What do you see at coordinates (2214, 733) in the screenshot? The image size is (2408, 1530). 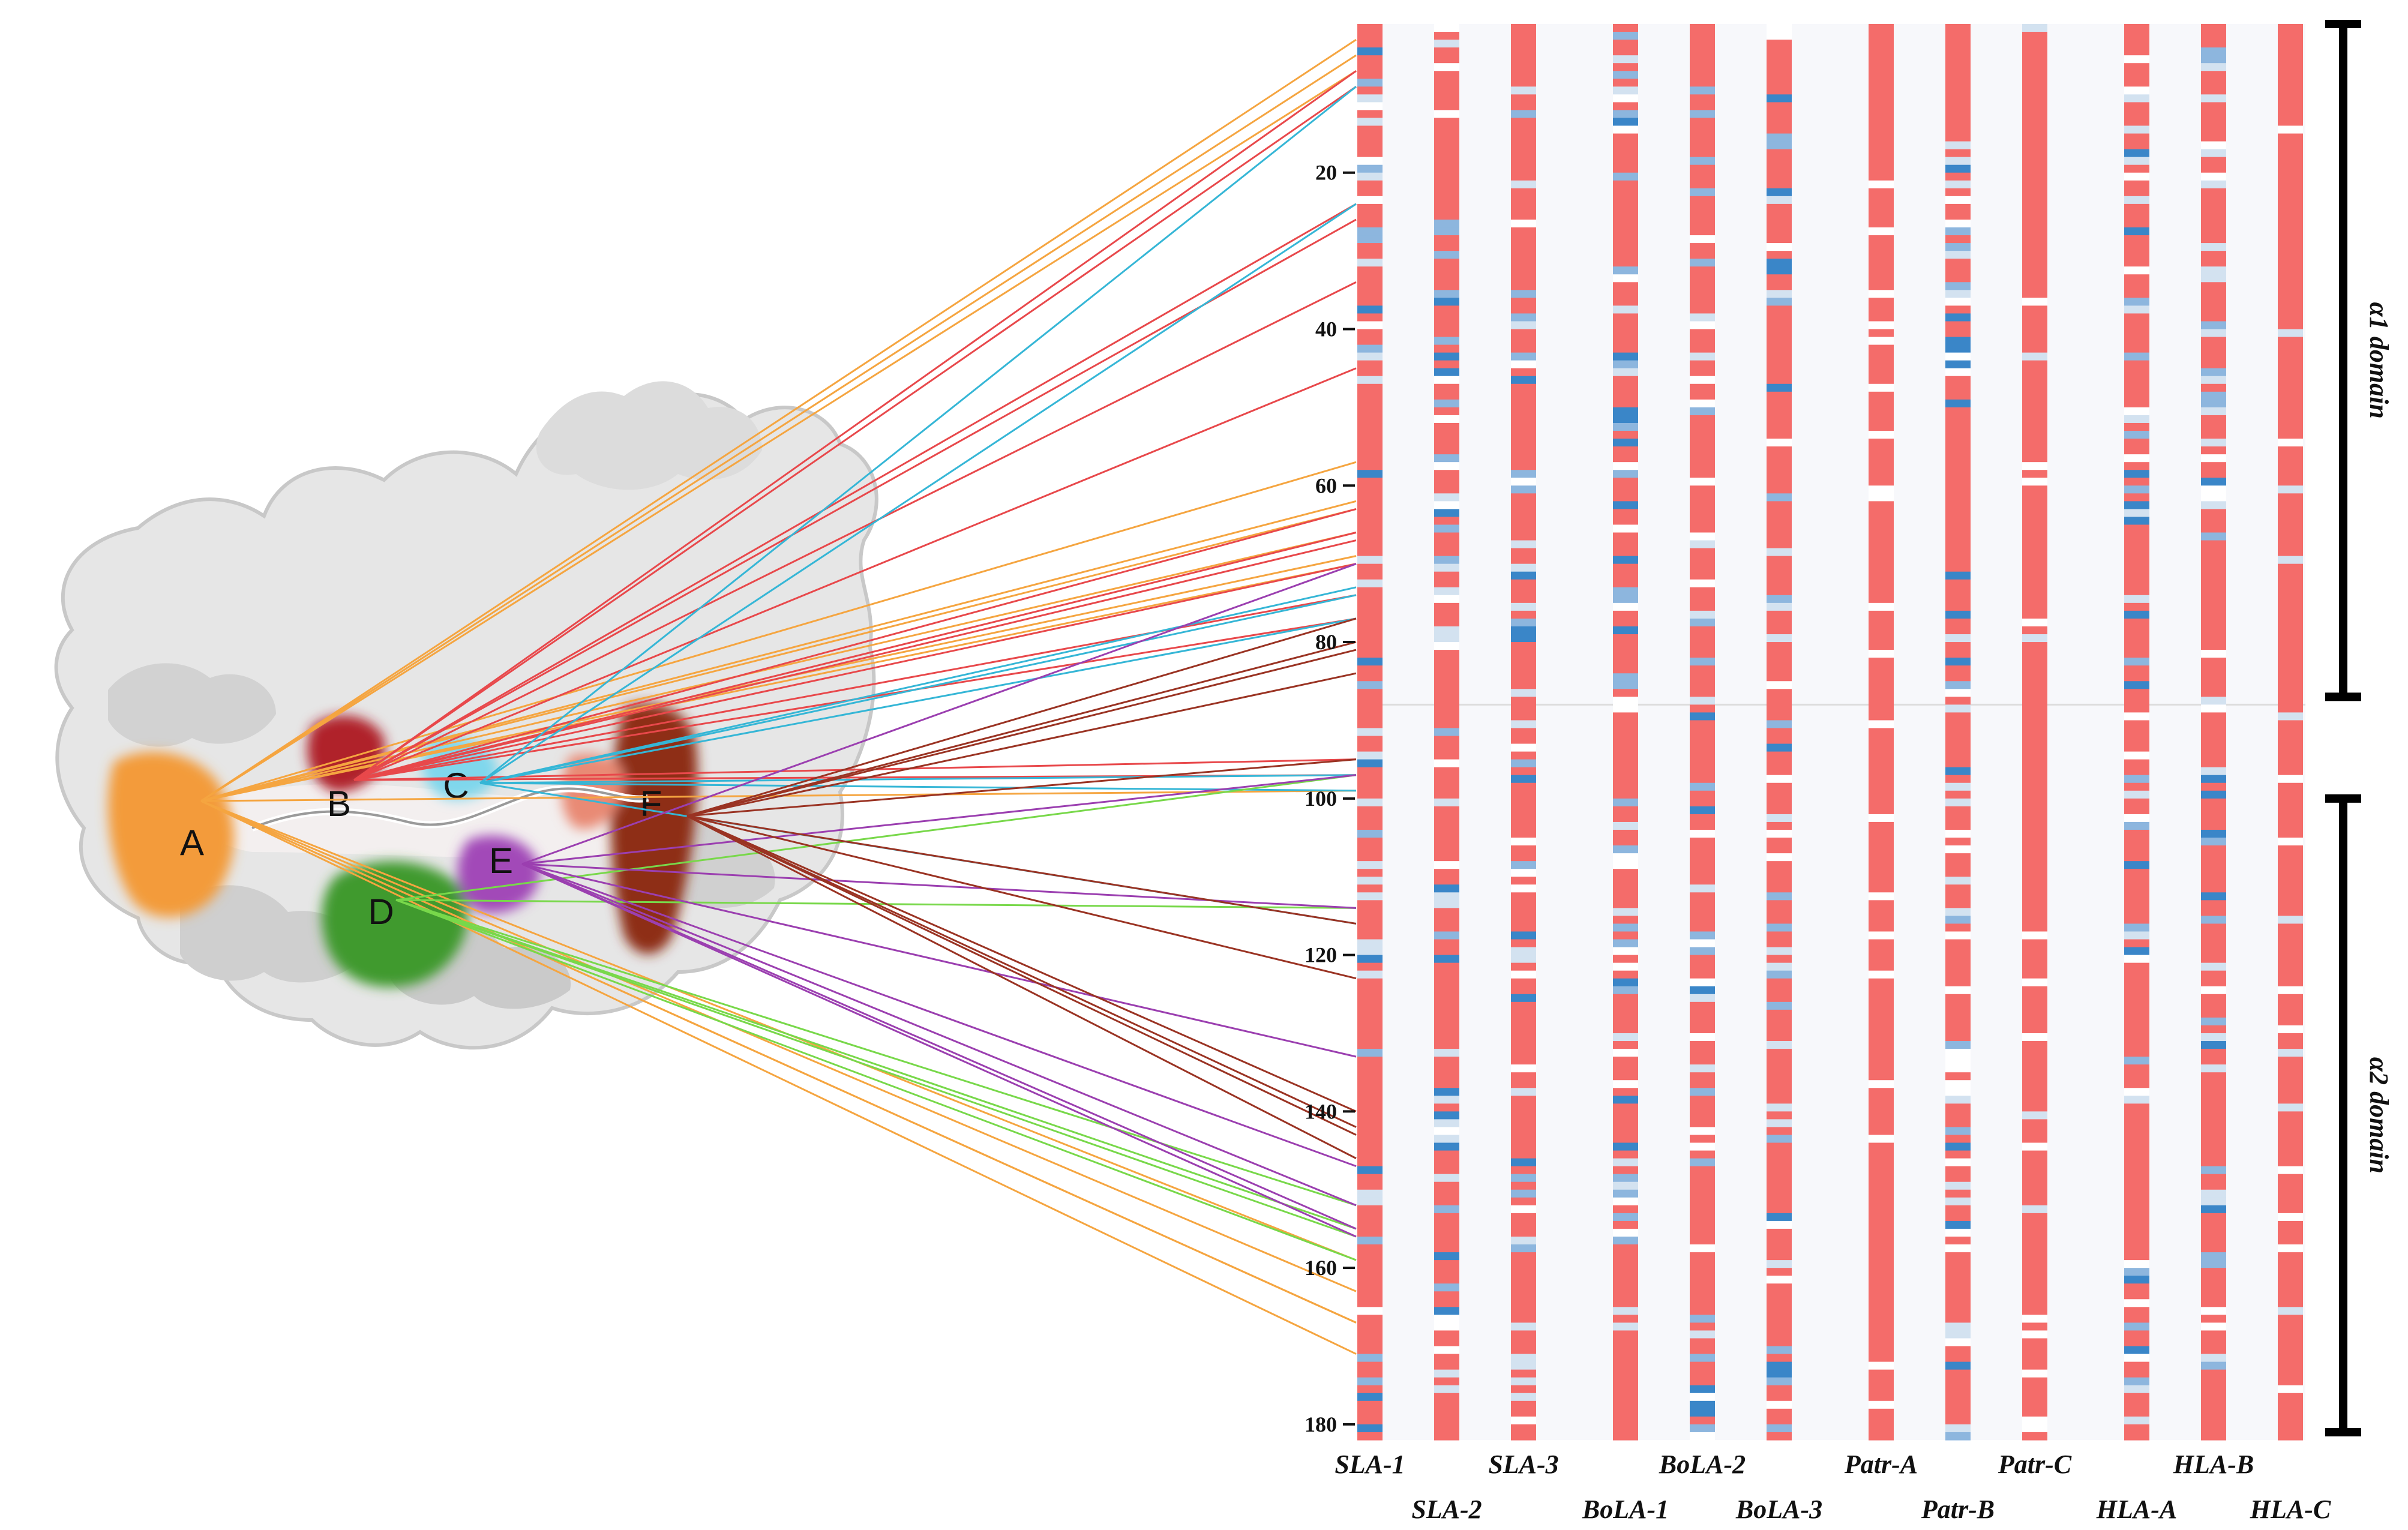 I see `heatmap-column-hla-b` at bounding box center [2214, 733].